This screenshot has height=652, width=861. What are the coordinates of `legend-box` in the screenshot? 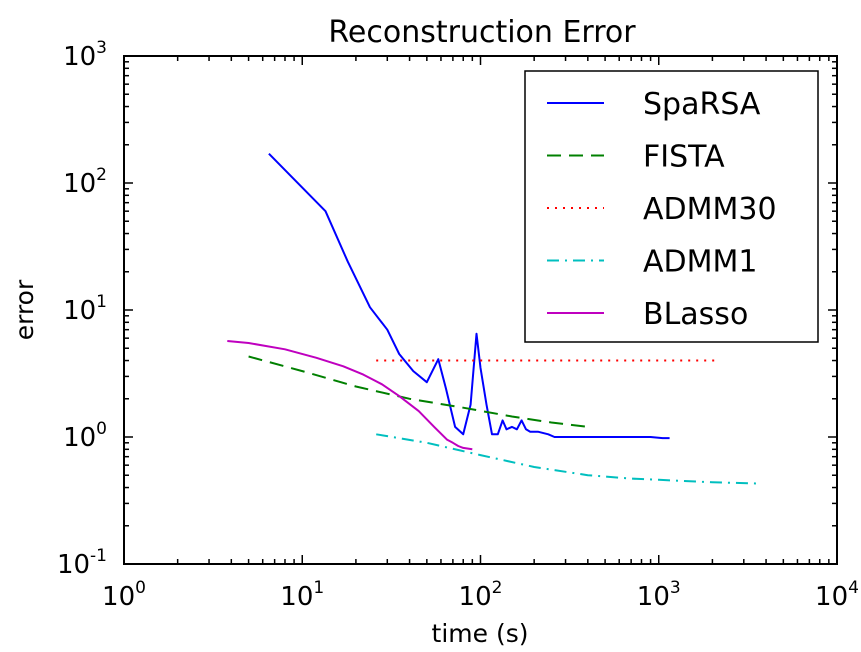 It's located at (671, 206).